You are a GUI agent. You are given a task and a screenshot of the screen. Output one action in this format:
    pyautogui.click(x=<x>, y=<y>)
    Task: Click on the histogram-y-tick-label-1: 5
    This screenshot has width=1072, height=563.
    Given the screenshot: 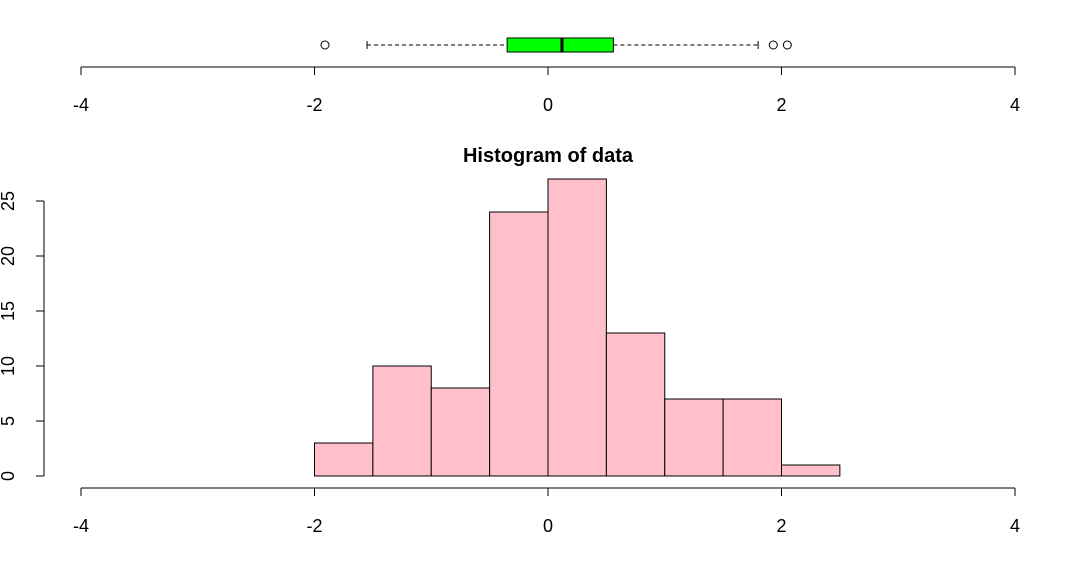 What is the action you would take?
    pyautogui.click(x=9, y=421)
    